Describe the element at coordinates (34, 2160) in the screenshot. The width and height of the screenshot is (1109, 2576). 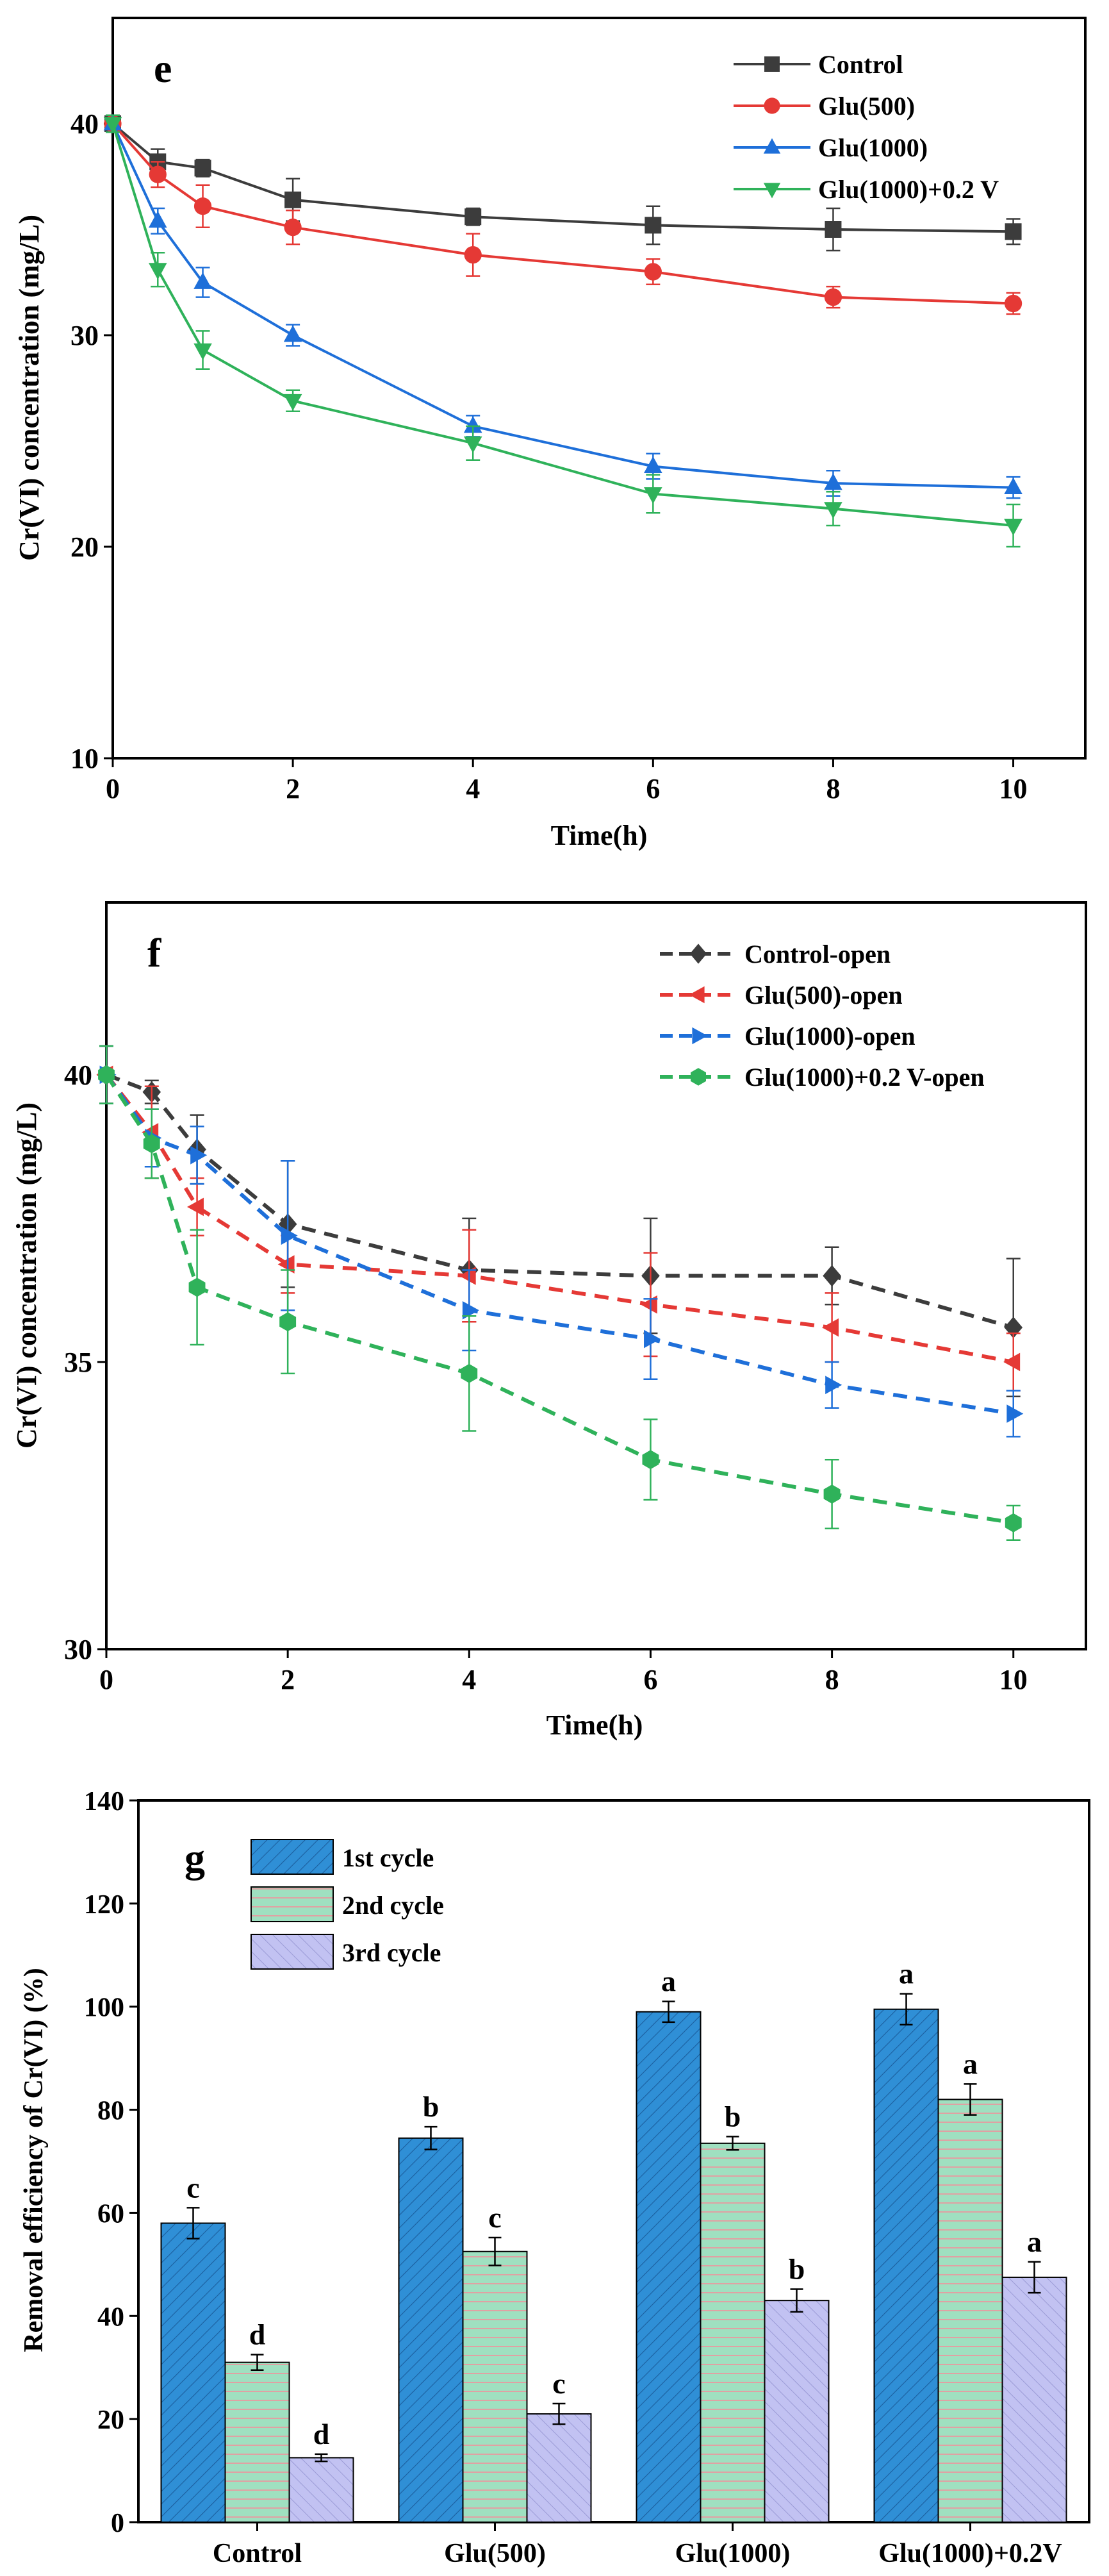
I see `panel-g-y-axis-label: Removal efficiency of Cr(VI) (%)` at that location.